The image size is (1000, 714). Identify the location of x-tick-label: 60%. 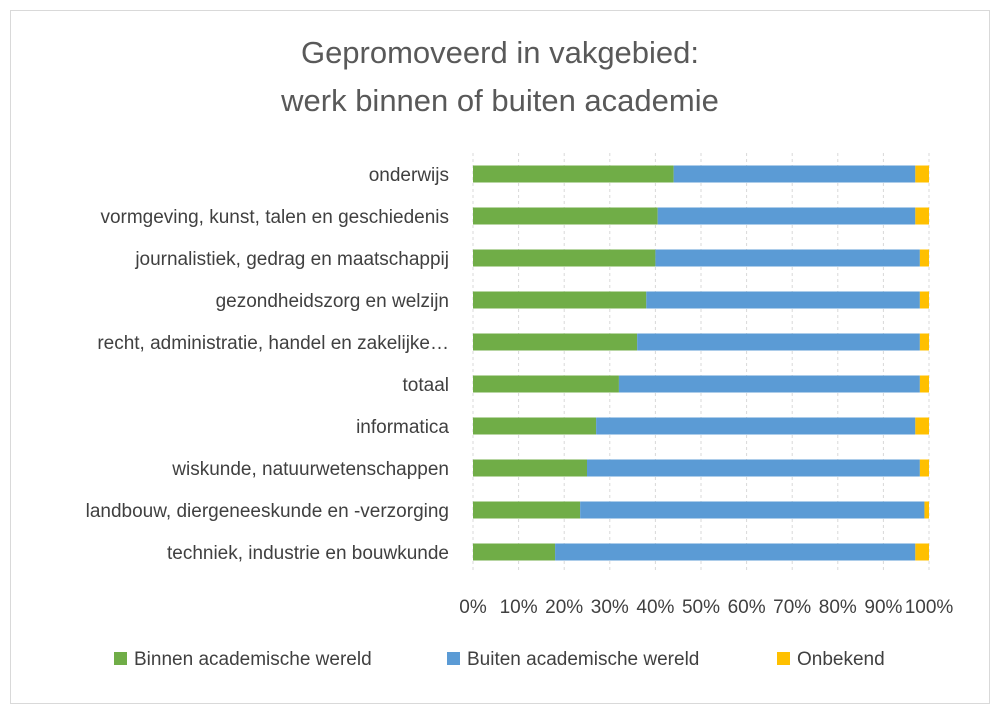
(747, 607).